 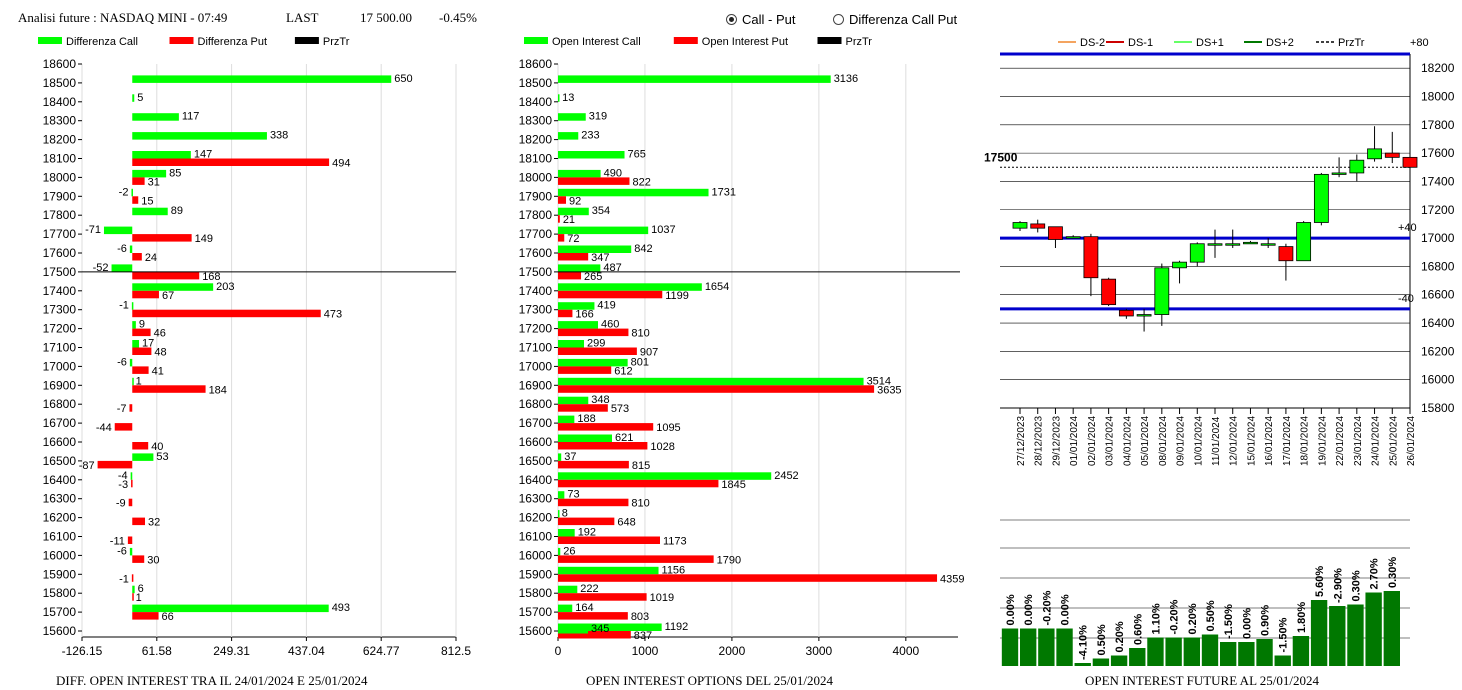 I want to click on bar-call-label: 319, so click(x=598, y=117).